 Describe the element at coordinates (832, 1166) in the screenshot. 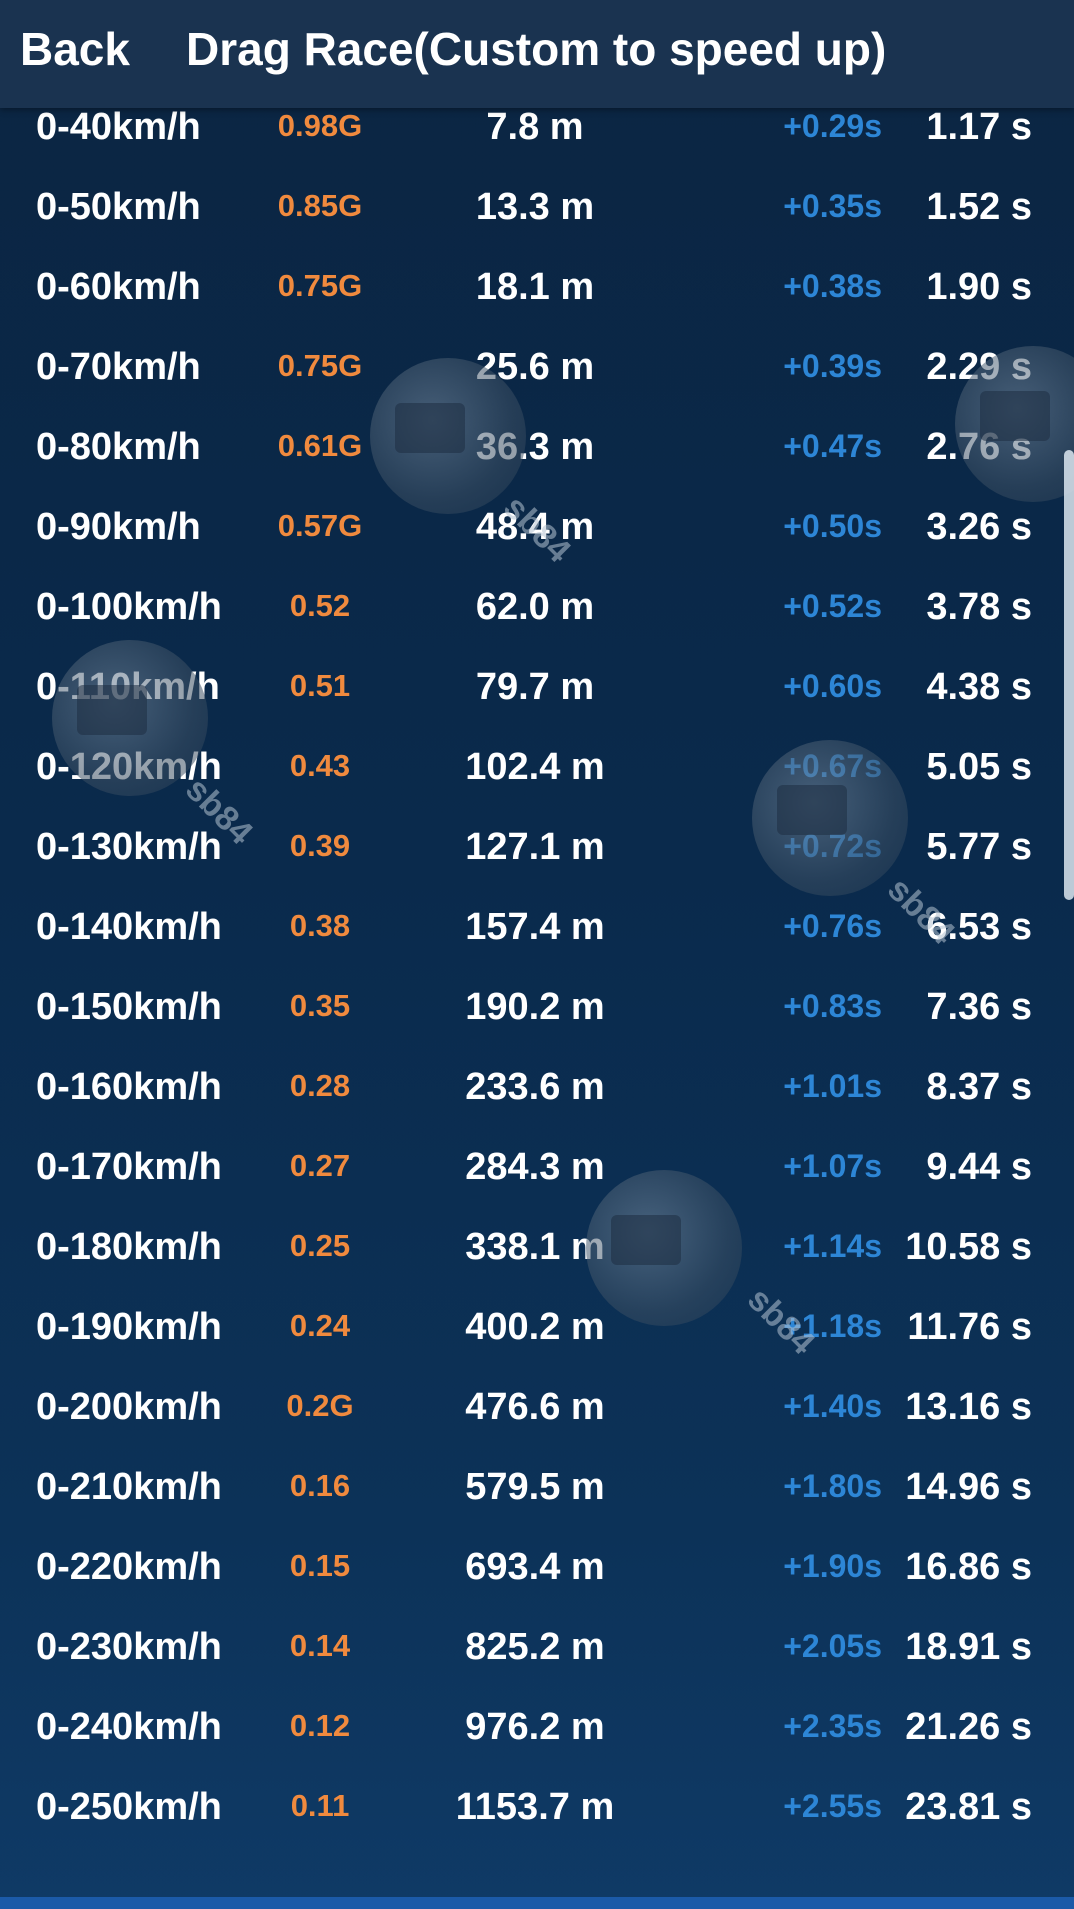

I see `time-delta: +1.07s` at that location.